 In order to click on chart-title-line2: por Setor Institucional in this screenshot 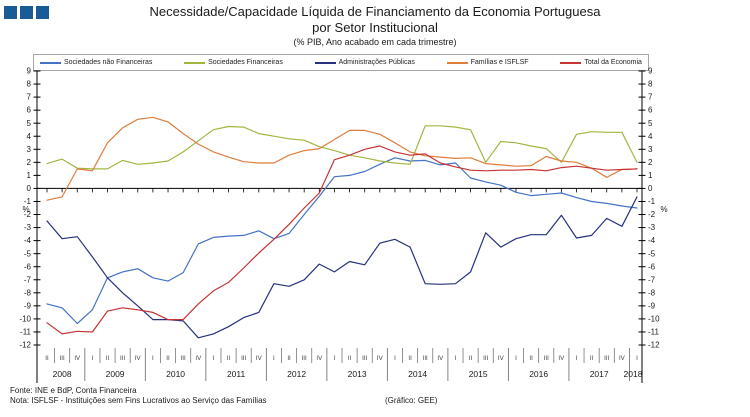, I will do `click(375, 27)`.